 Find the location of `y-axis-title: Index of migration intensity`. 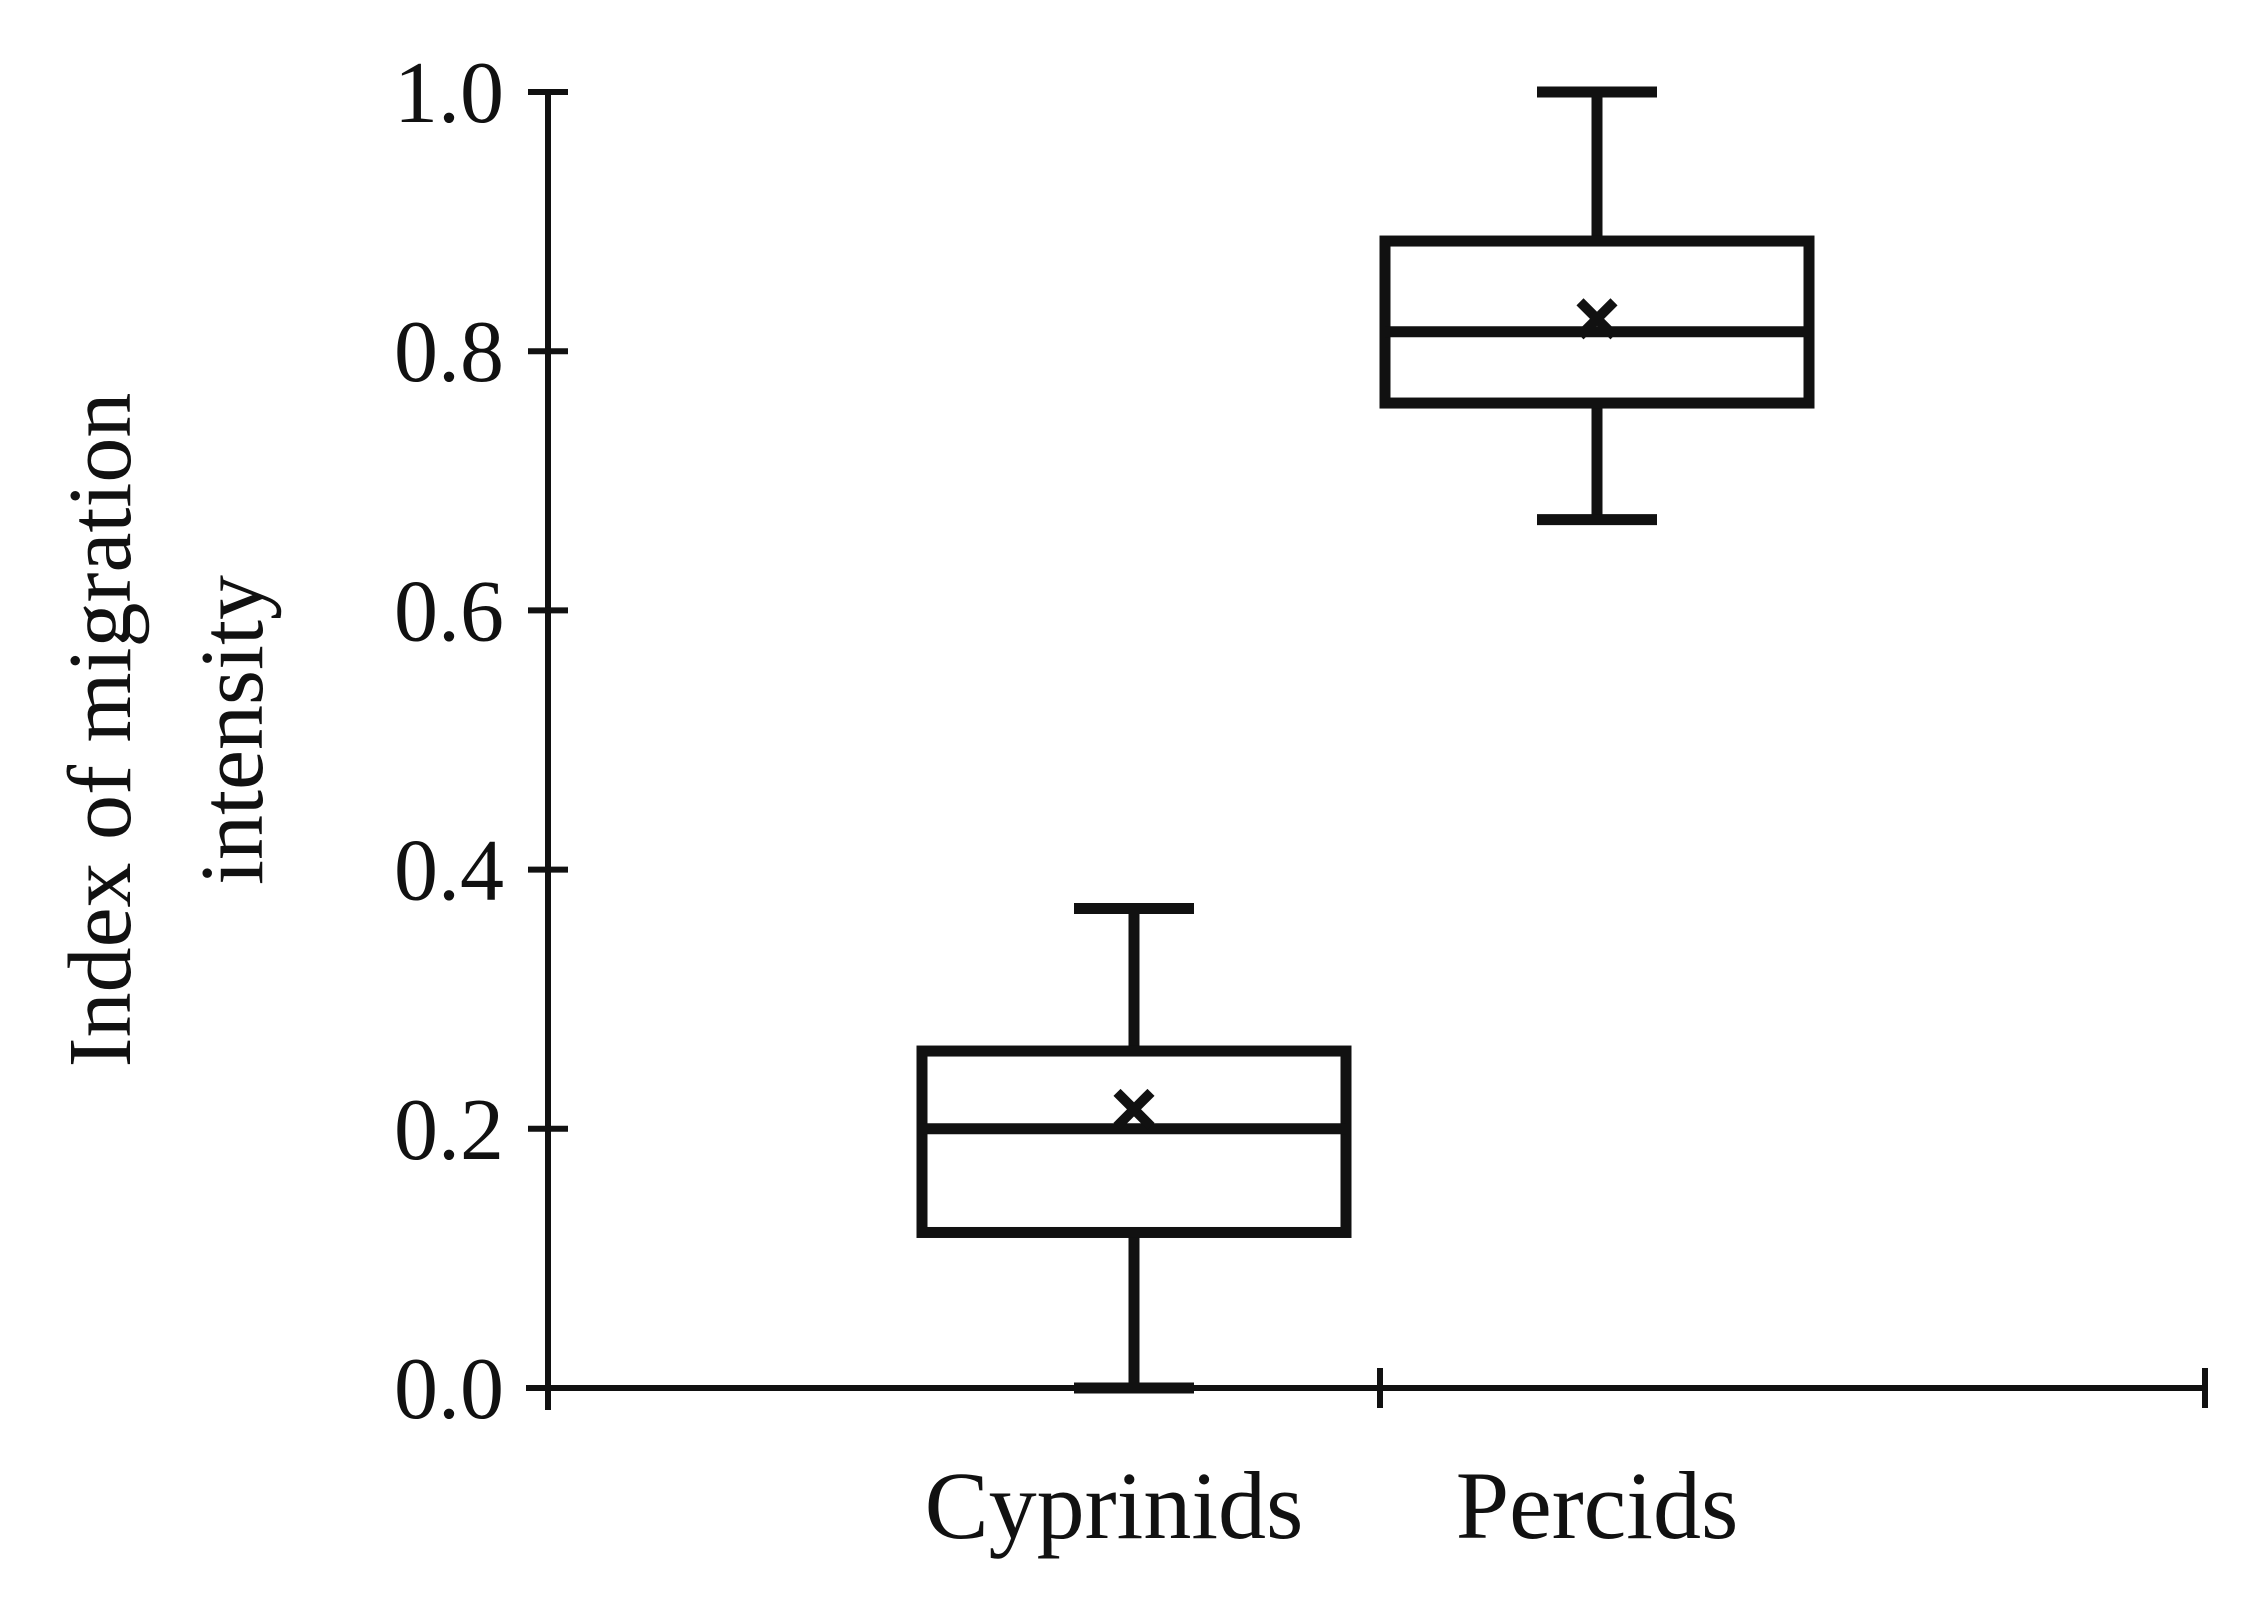

y-axis-title: Index of migration intensity is located at coordinates (166, 730).